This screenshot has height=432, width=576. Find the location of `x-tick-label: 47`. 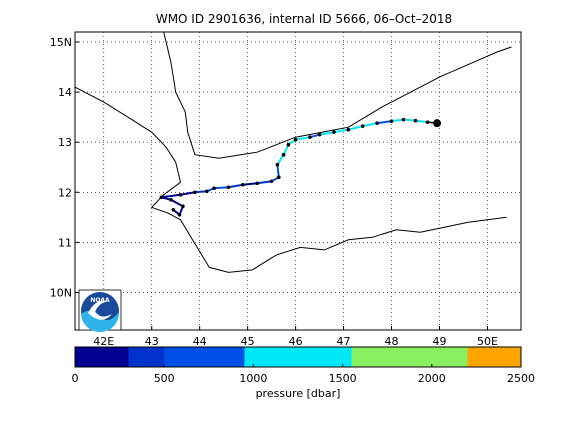

x-tick-label: 47 is located at coordinates (344, 341).